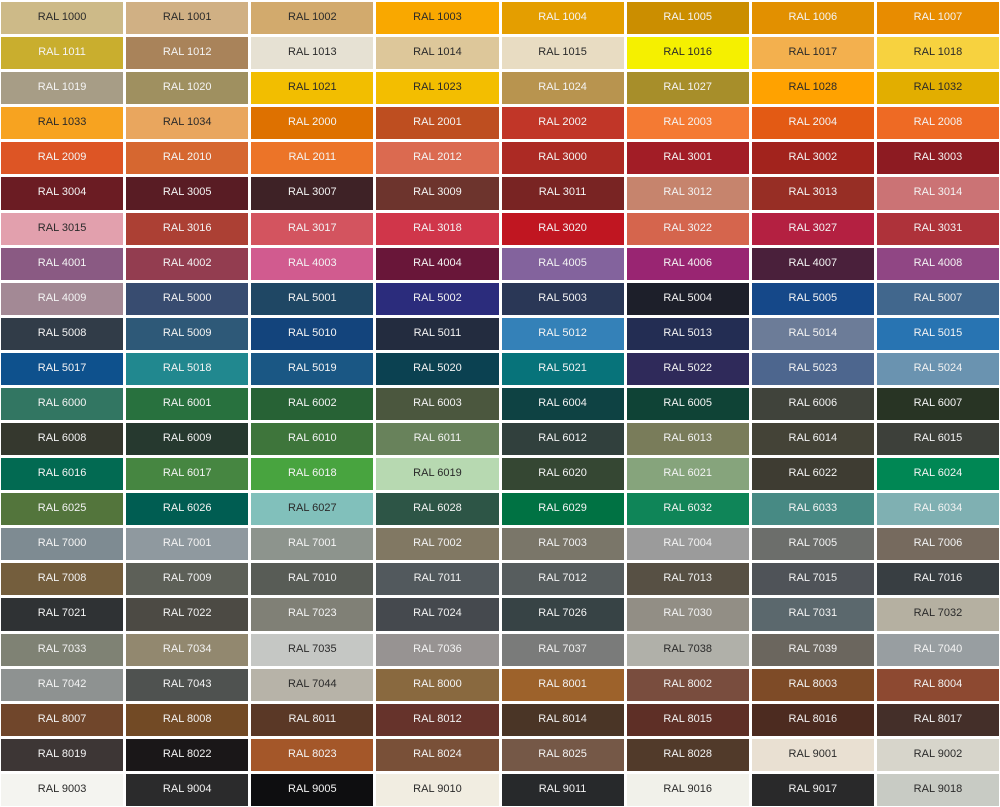  Describe the element at coordinates (187, 684) in the screenshot. I see `color-swatch: RAL 7043` at that location.